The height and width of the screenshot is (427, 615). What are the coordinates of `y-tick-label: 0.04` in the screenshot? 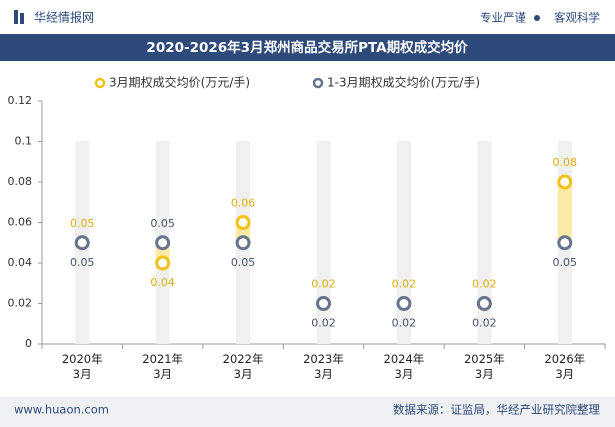 It's located at (20, 262).